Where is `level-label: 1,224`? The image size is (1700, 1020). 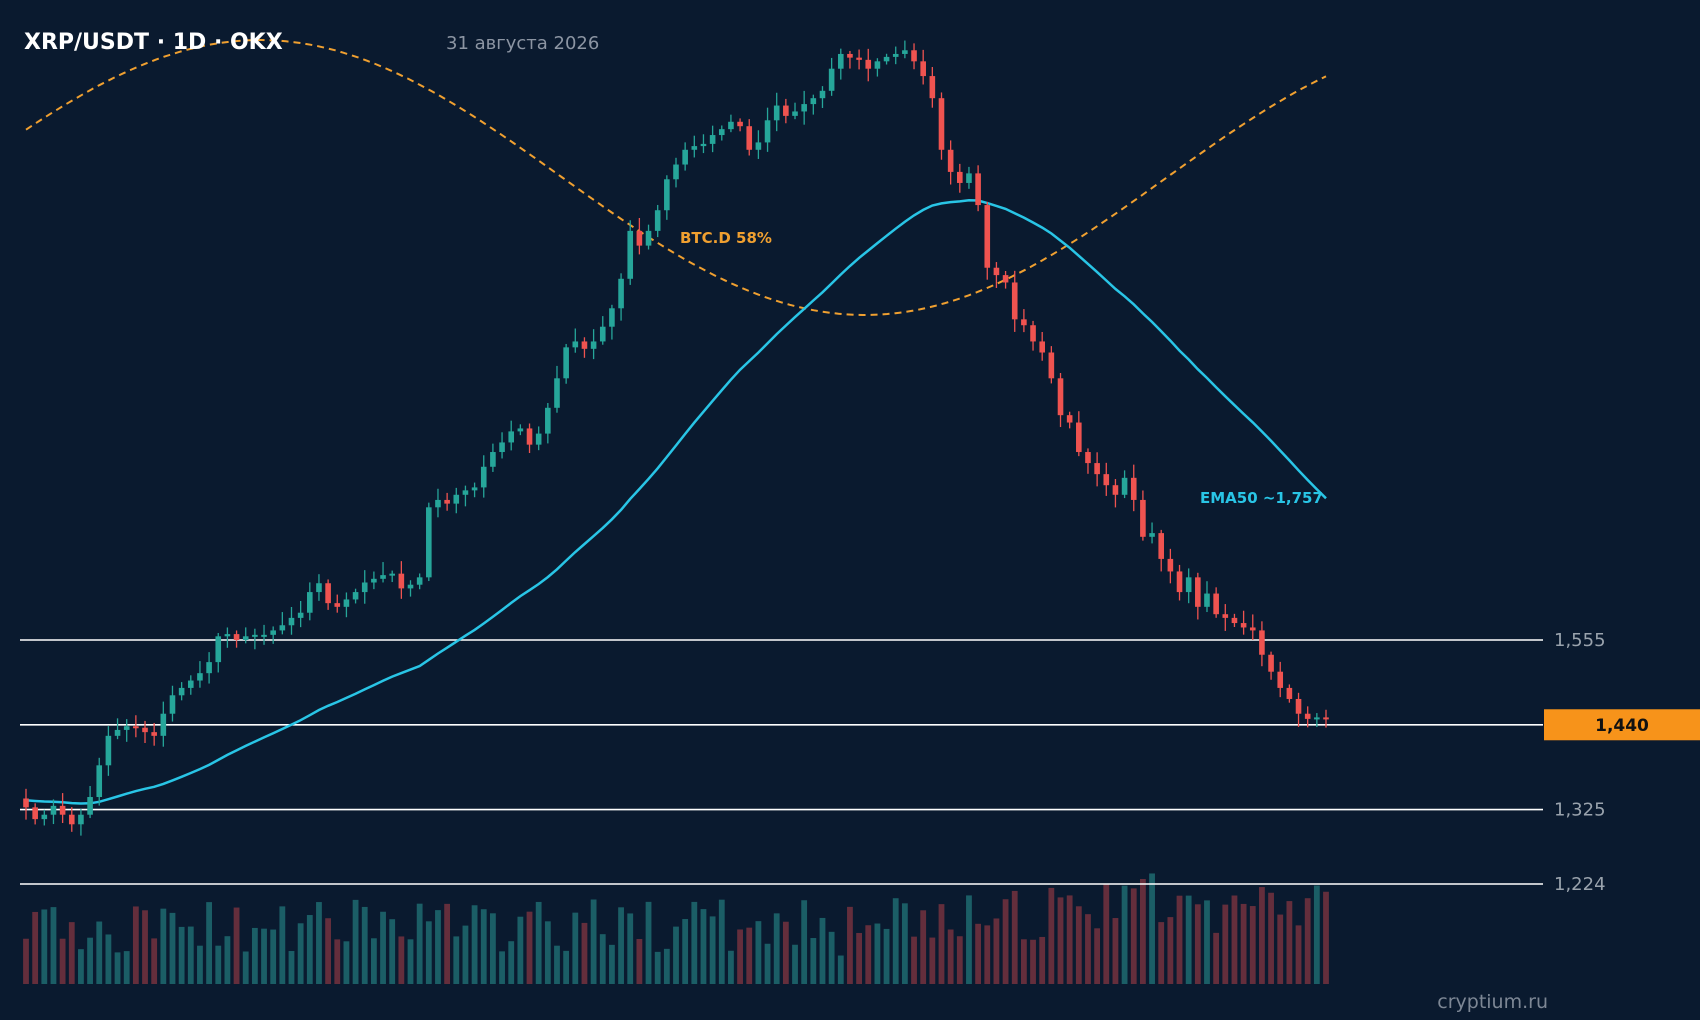
level-label: 1,224 is located at coordinates (1580, 884).